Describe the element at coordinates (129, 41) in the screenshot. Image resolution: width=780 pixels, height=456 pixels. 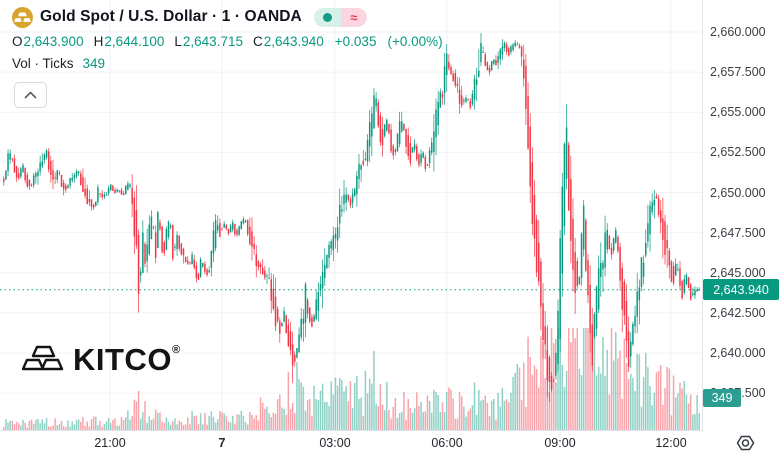
I see `high-value: H2,644.100` at that location.